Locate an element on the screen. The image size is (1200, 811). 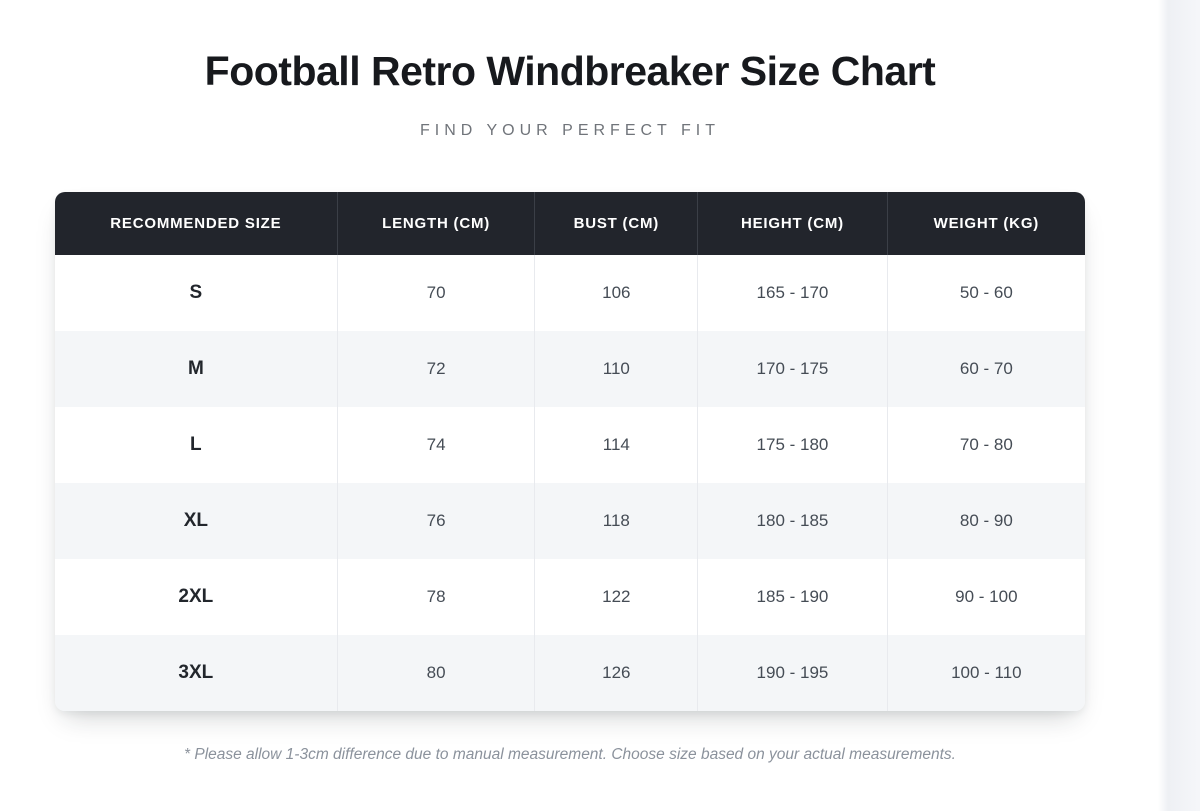
table-row-s: S 70 106 165 - 170 50 - 60 is located at coordinates (570, 293).